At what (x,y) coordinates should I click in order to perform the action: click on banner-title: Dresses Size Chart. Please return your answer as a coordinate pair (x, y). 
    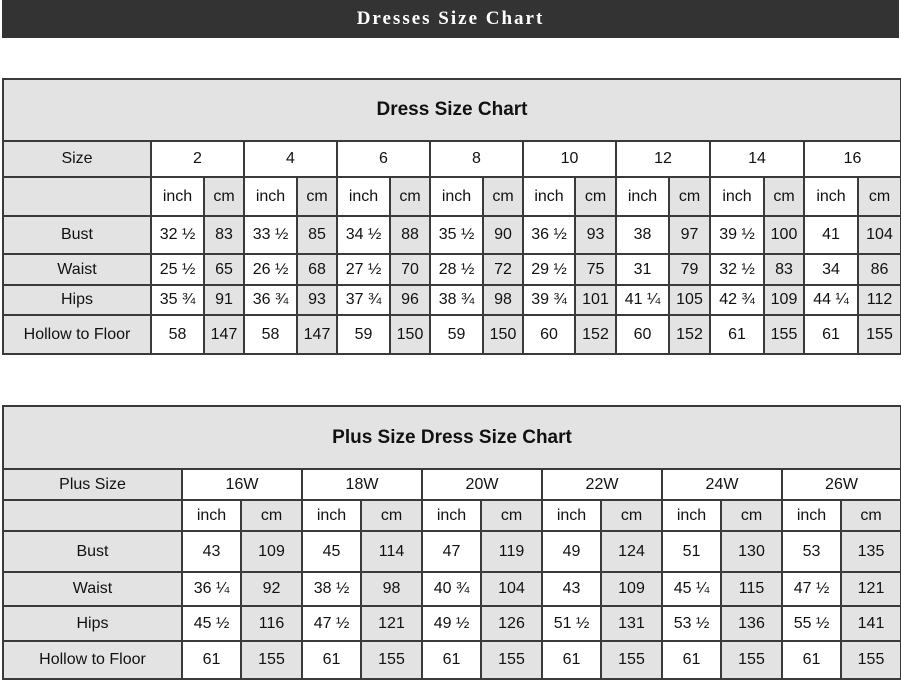
    Looking at the image, I should click on (450, 18).